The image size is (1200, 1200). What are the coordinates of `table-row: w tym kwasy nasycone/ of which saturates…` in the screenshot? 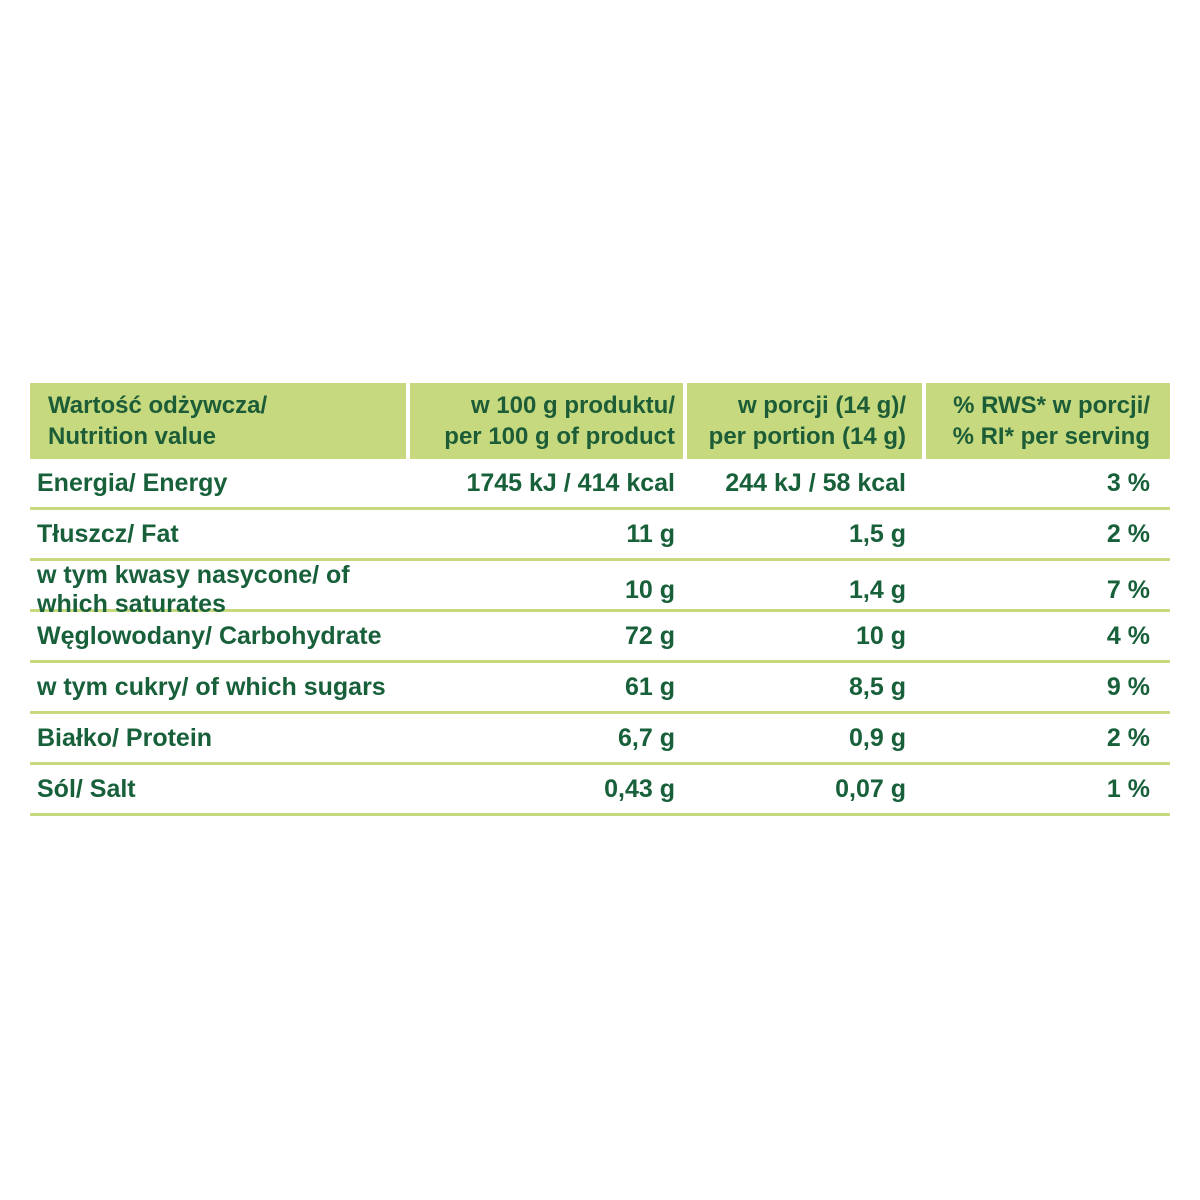 It's located at (600, 589).